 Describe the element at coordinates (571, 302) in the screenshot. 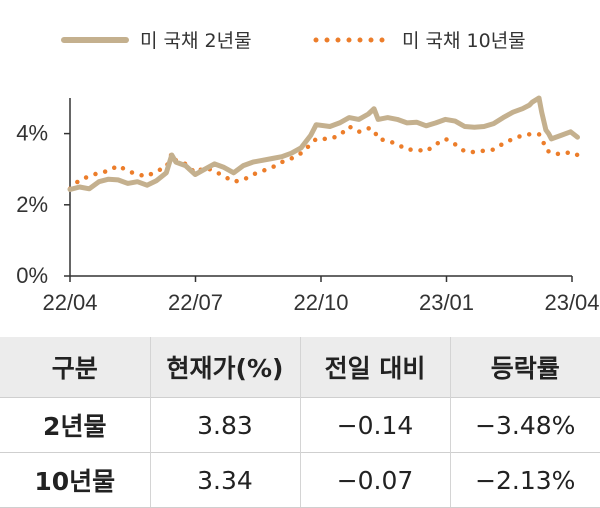

I see `x-tick-label: 23/04` at that location.